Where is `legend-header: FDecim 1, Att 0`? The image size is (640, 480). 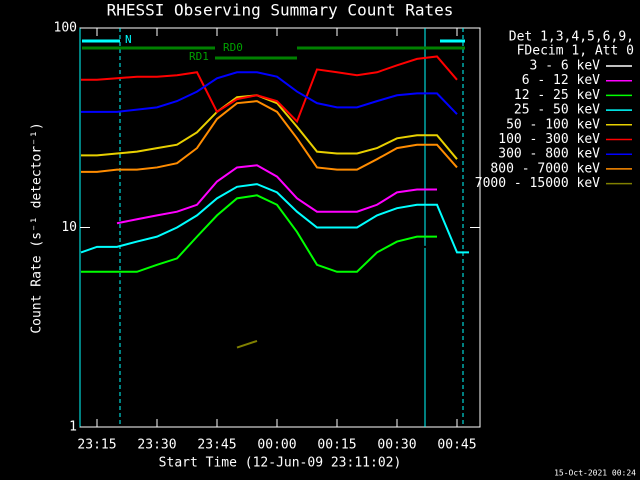
legend-header: FDecim 1, Att 0 is located at coordinates (575, 51).